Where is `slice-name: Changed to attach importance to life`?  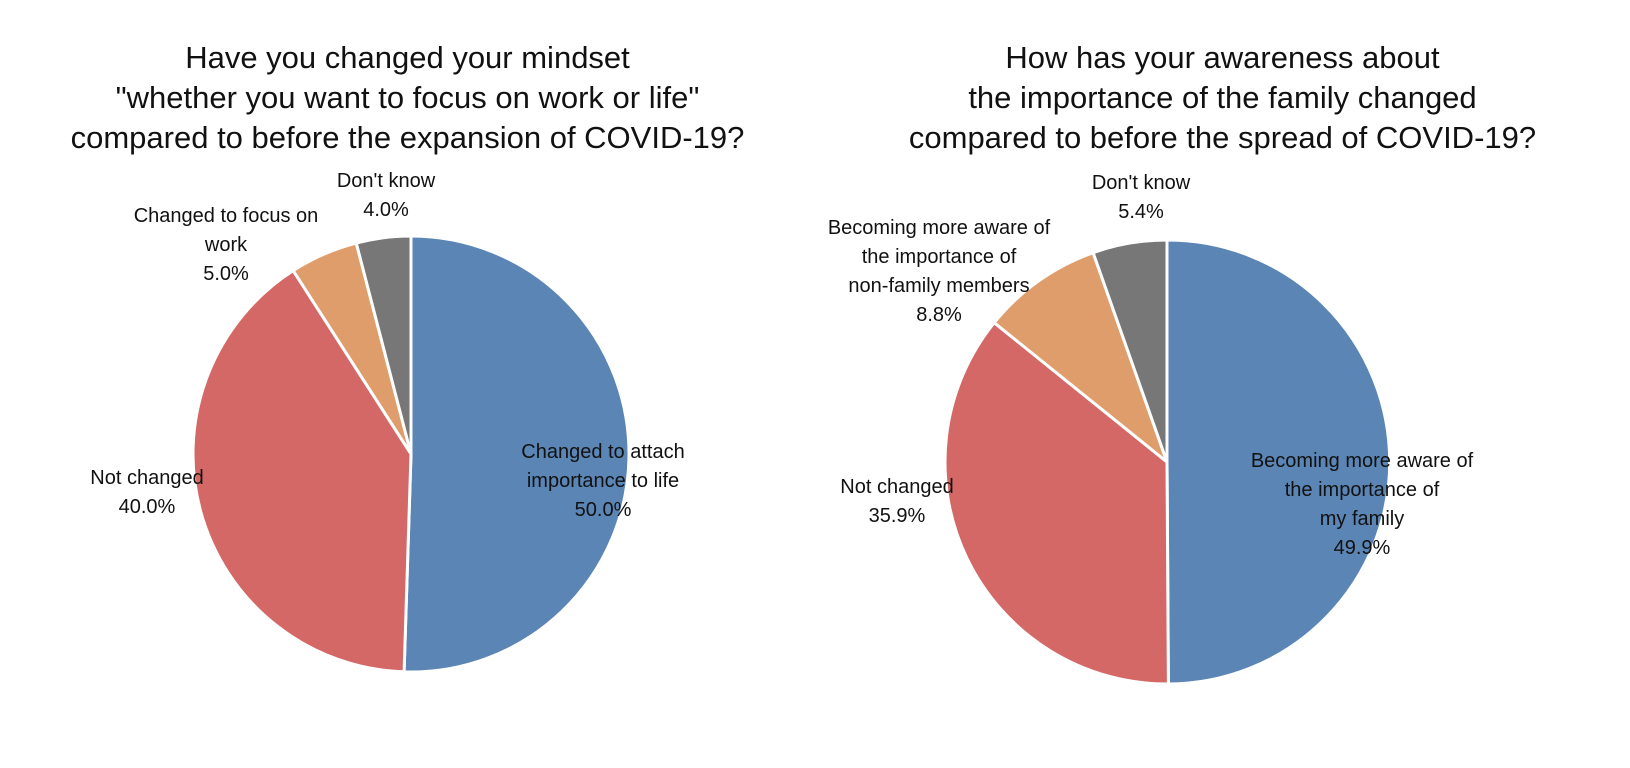 slice-name: Changed to attach importance to life is located at coordinates (603, 466).